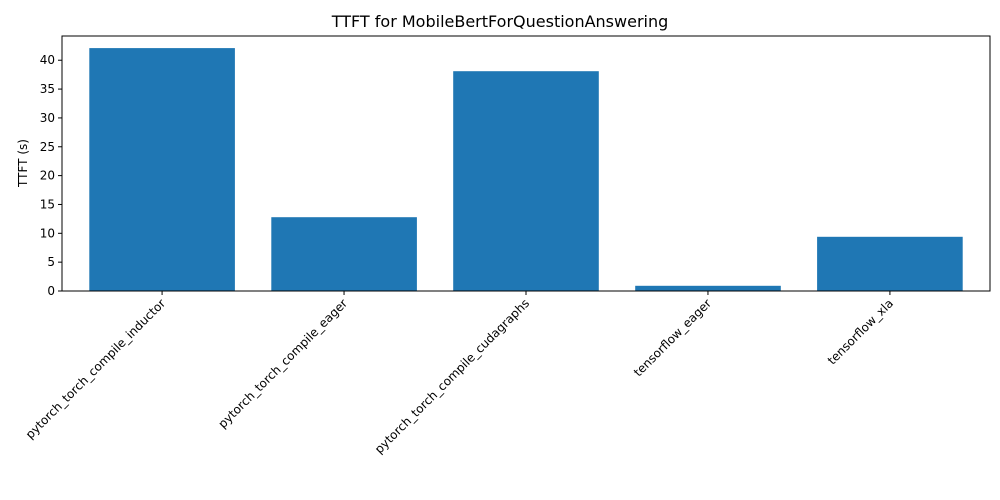  I want to click on y-tick-label: 30, so click(47, 118).